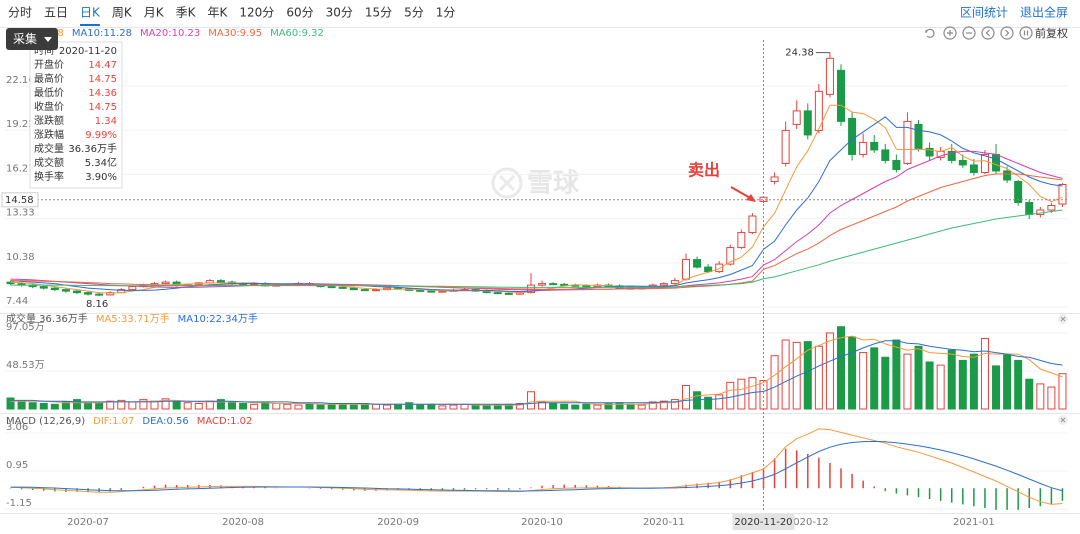 Image resolution: width=1080 pixels, height=534 pixels. I want to click on toolbar-tab: 1分, so click(446, 13).